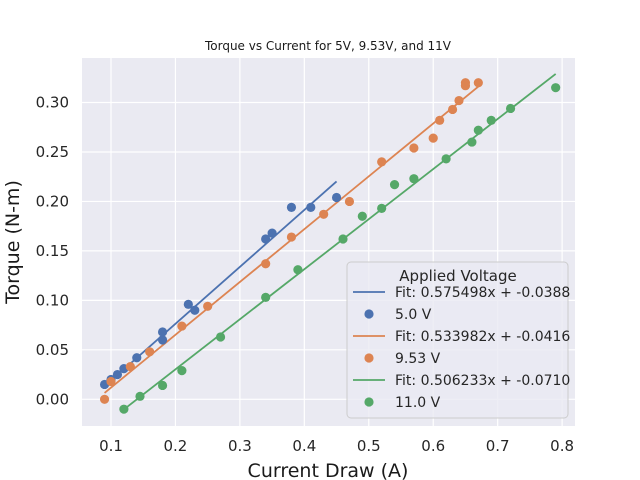 Image resolution: width=640 pixels, height=480 pixels. What do you see at coordinates (457, 276) in the screenshot?
I see `legend-title: Applied Voltage` at bounding box center [457, 276].